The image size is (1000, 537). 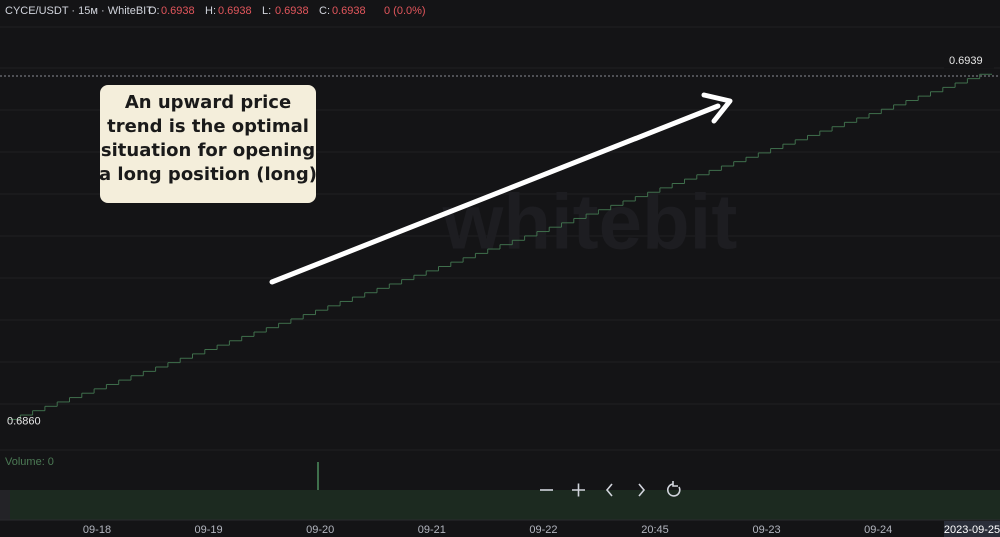 I want to click on annotation-box, so click(x=208, y=144).